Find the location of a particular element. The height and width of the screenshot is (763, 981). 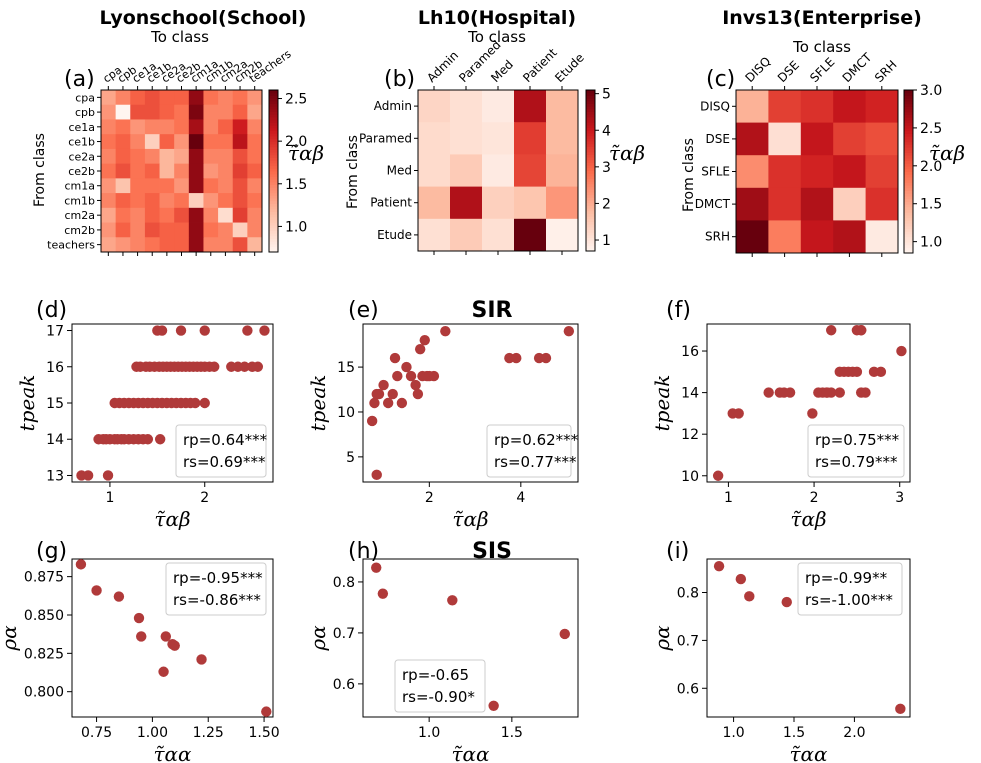

heatmap-c-col-label: SFLE is located at coordinates (822, 70).